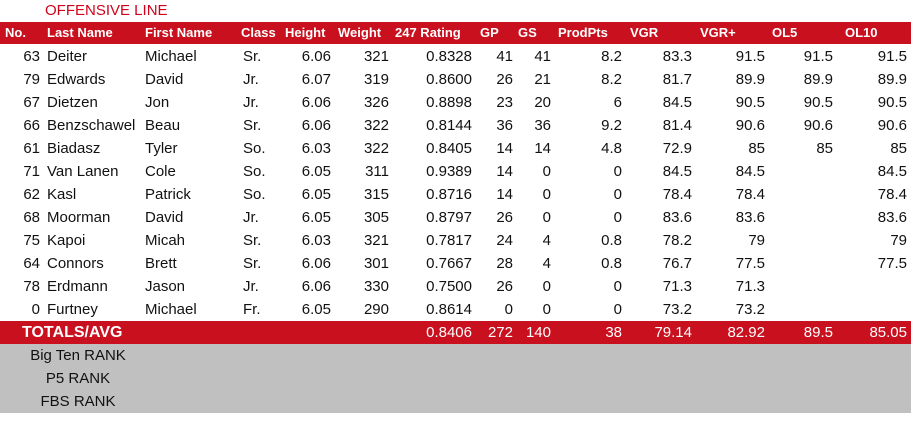 The width and height of the screenshot is (913, 430). I want to click on table-cell: 77.5, so click(750, 263).